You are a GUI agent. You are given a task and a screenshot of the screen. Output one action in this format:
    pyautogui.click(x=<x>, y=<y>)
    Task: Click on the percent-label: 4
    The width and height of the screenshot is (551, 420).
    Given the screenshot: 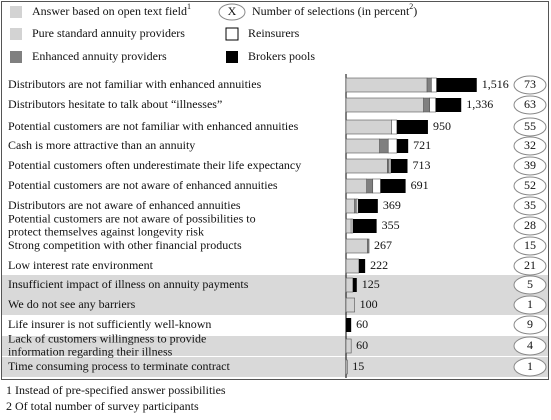 What is the action you would take?
    pyautogui.click(x=530, y=345)
    